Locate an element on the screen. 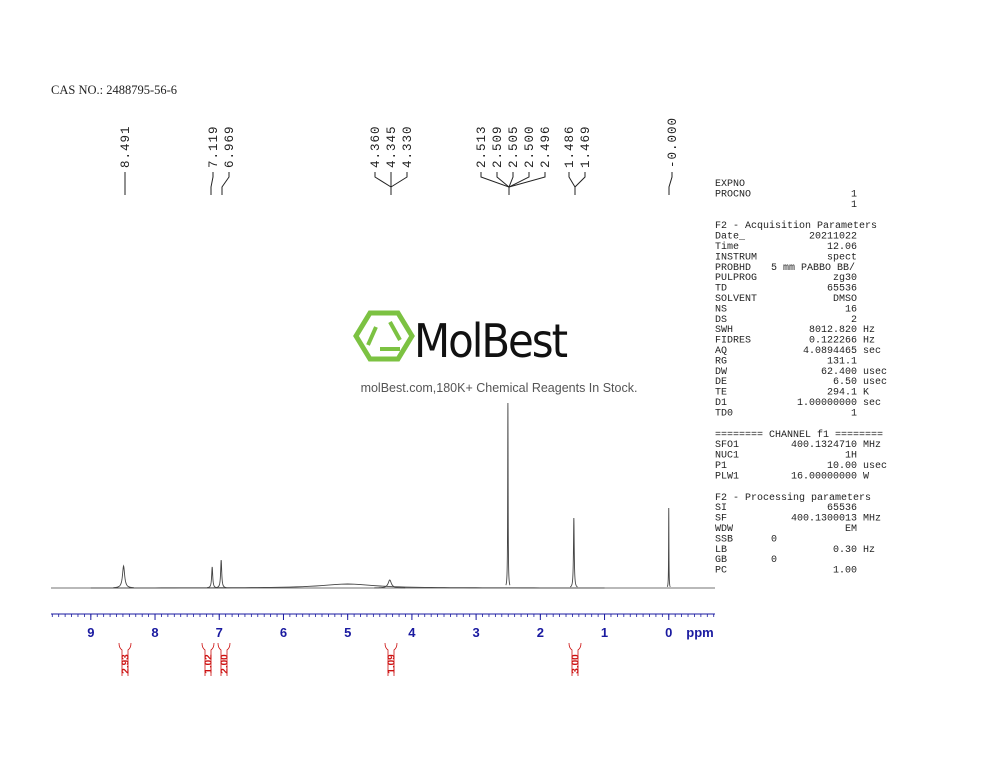 Image resolution: width=1000 pixels, height=773 pixels. param-value: 10.00 is located at coordinates (842, 466).